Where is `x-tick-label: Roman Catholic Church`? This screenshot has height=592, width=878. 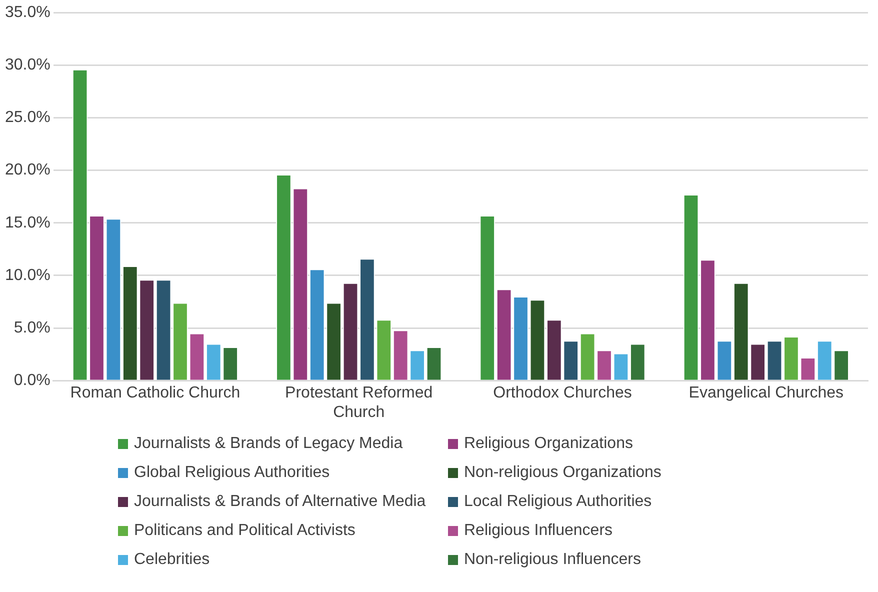 x-tick-label: Roman Catholic Church is located at coordinates (155, 393).